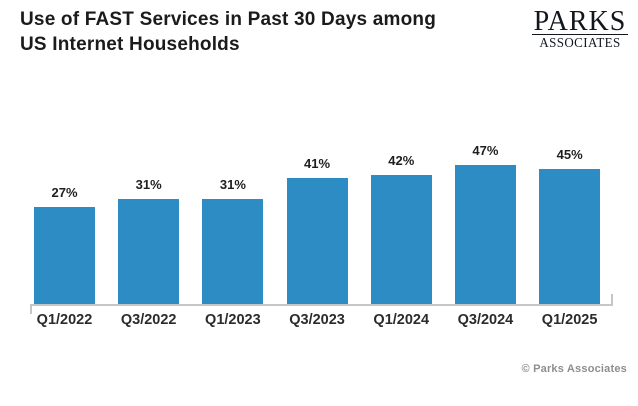 This screenshot has width=638, height=406. I want to click on bar-group: 47%, so click(496, 219).